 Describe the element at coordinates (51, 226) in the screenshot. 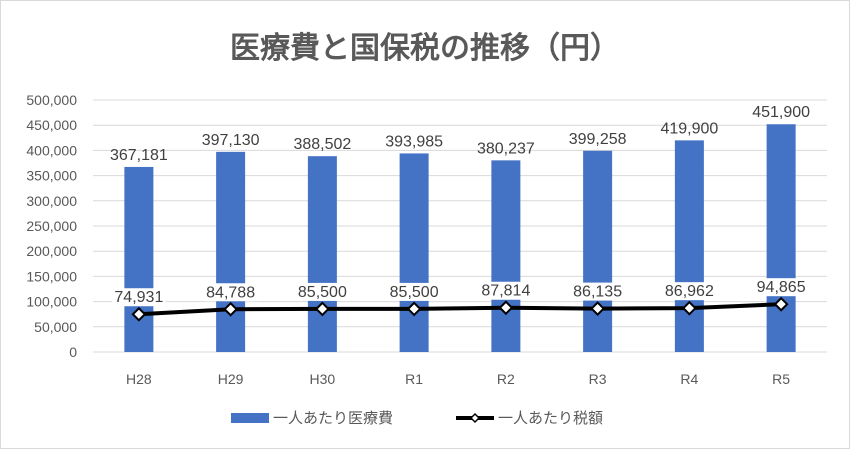

I see `y-tick-label: 250,000` at that location.